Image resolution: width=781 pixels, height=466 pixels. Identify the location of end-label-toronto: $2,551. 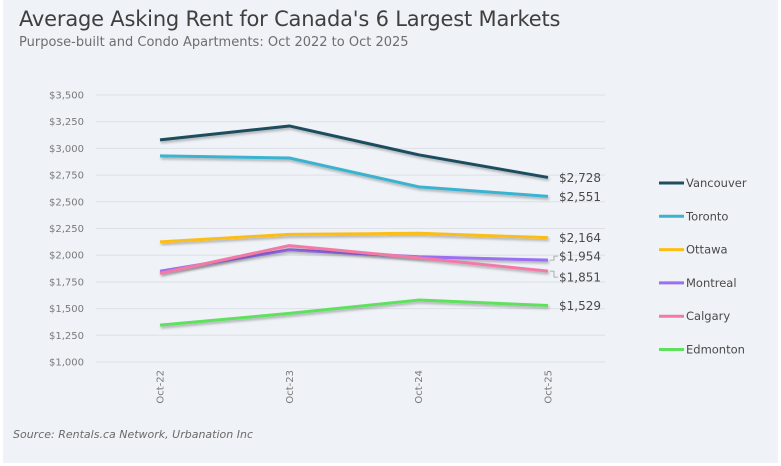
(580, 197).